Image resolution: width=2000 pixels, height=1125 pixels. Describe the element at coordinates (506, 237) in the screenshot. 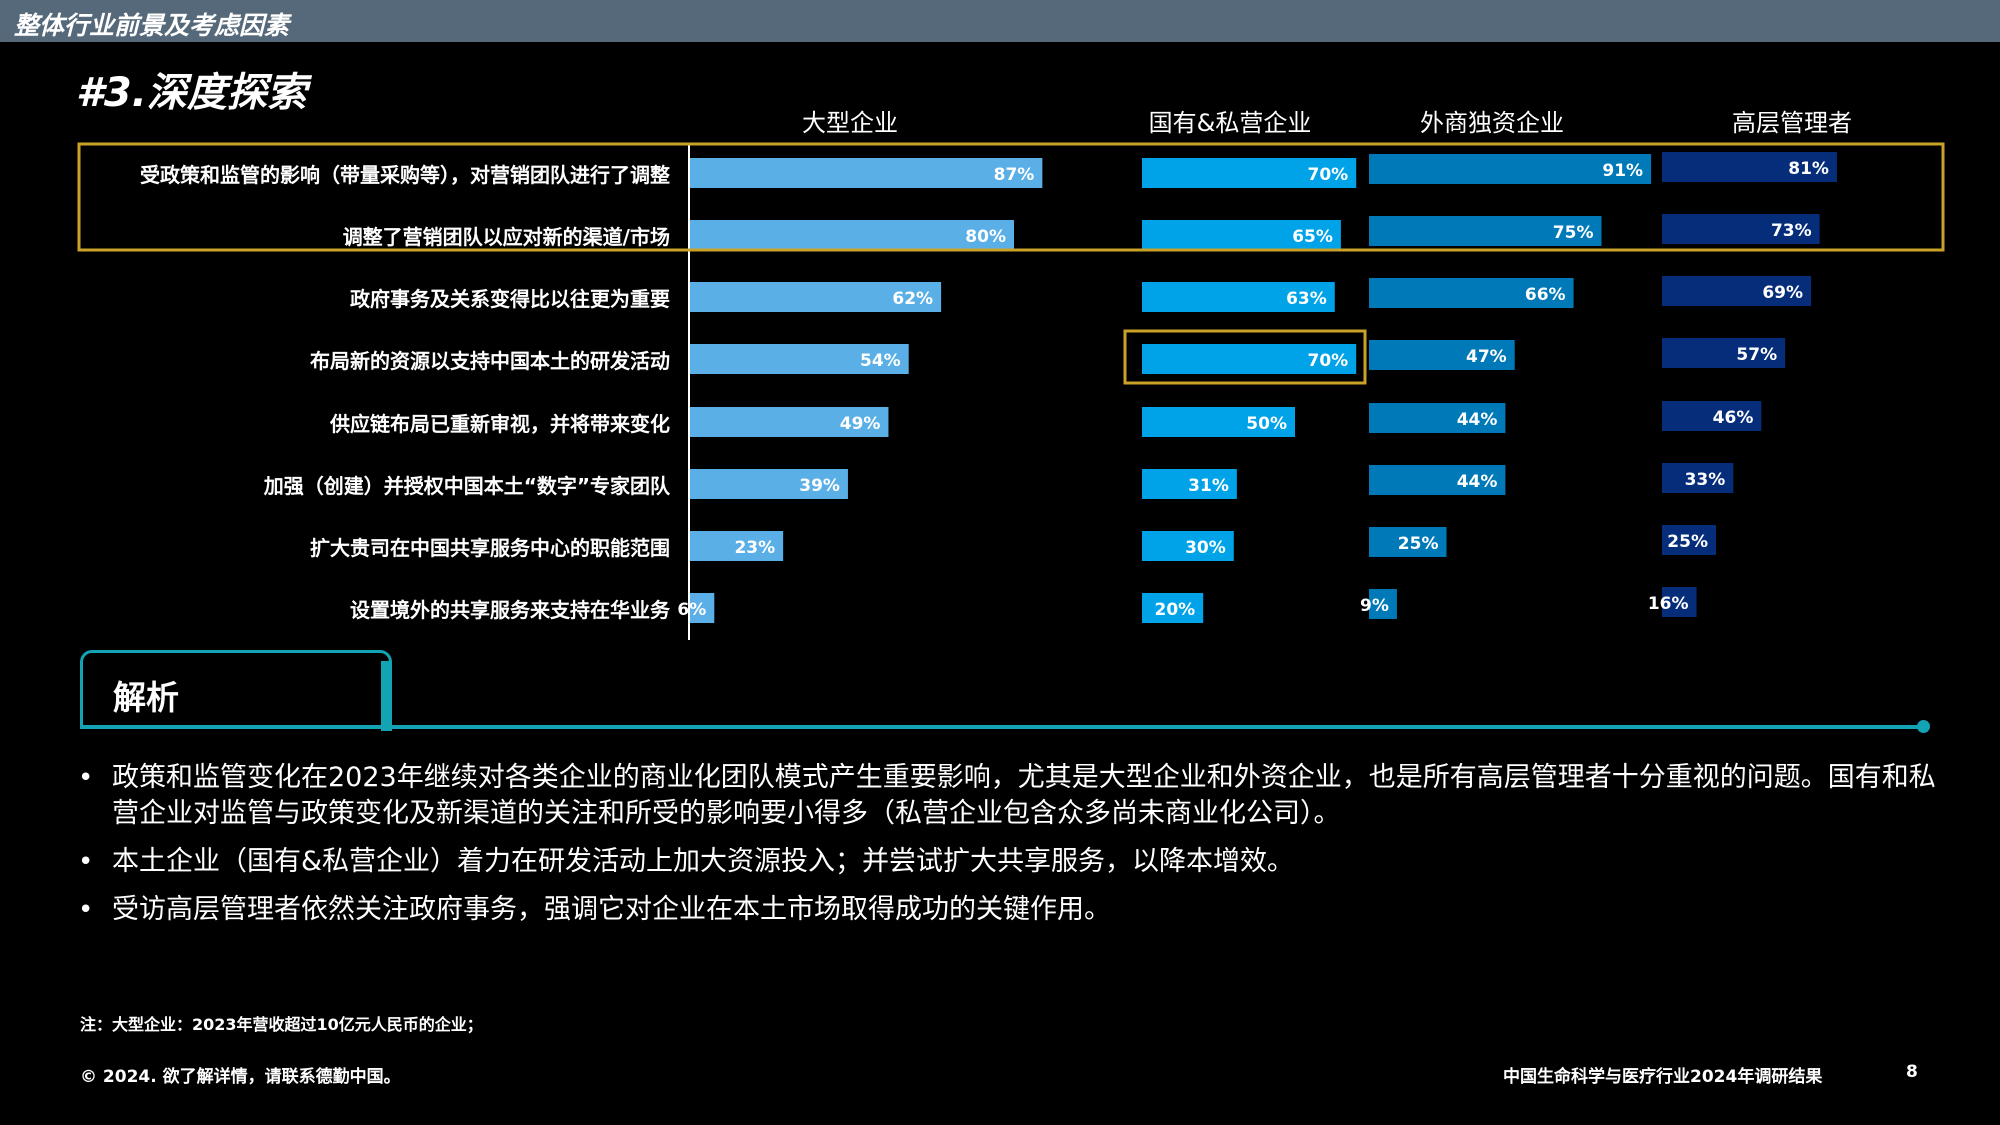

I see `category-label: 调整了营销团队以应对新的渠道/市场` at that location.